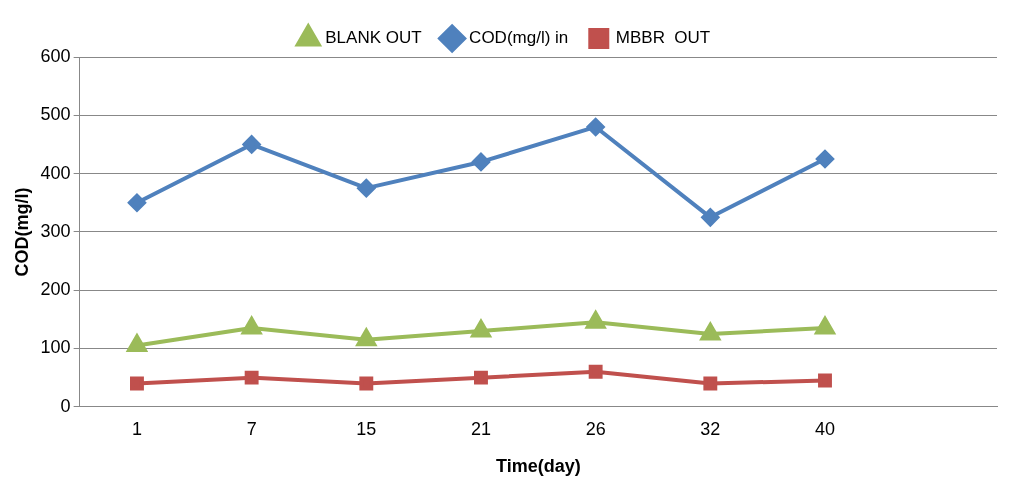 Image resolution: width=1018 pixels, height=490 pixels. I want to click on x-tick-label: 15, so click(366, 428).